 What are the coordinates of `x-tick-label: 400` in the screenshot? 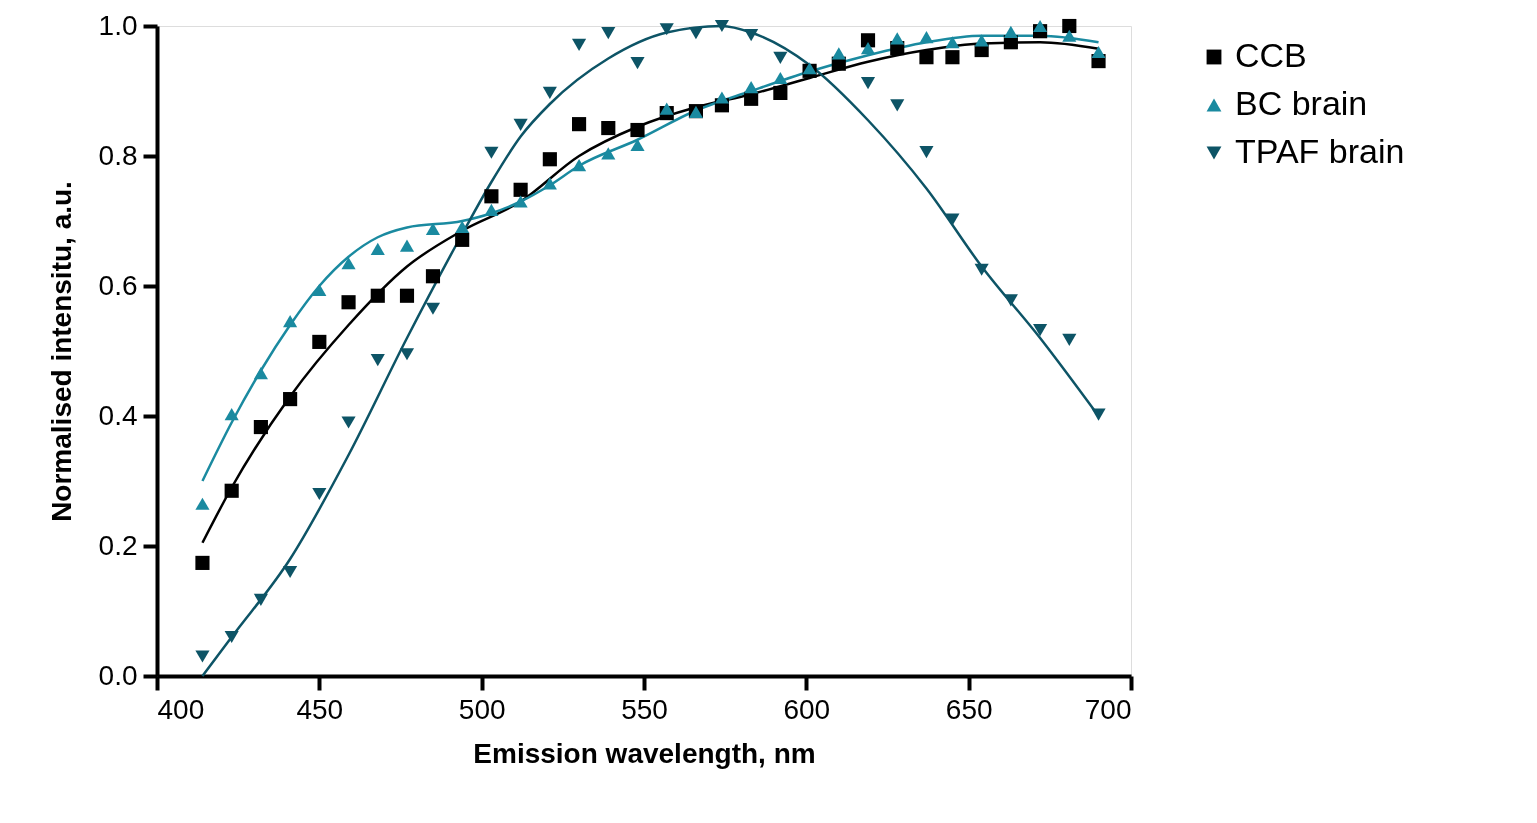 It's located at (181, 709).